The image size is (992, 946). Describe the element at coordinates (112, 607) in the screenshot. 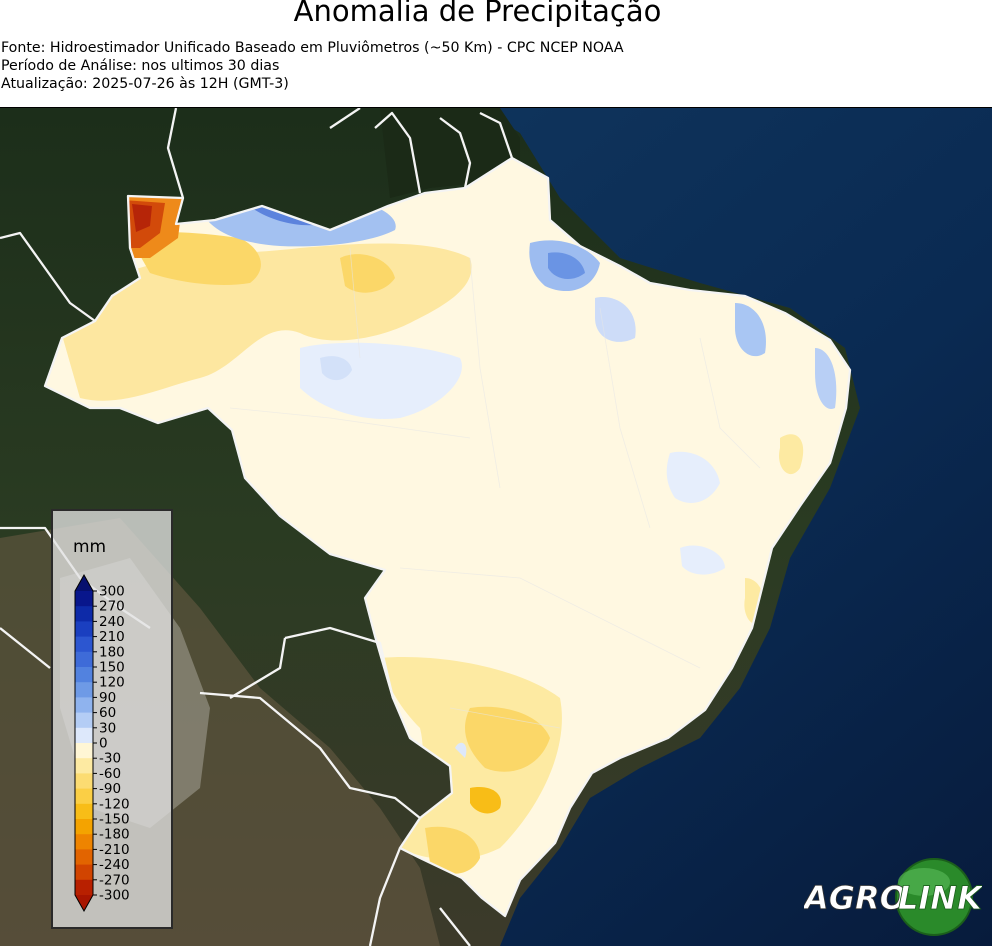

I see `legend-tick-label: 270` at that location.